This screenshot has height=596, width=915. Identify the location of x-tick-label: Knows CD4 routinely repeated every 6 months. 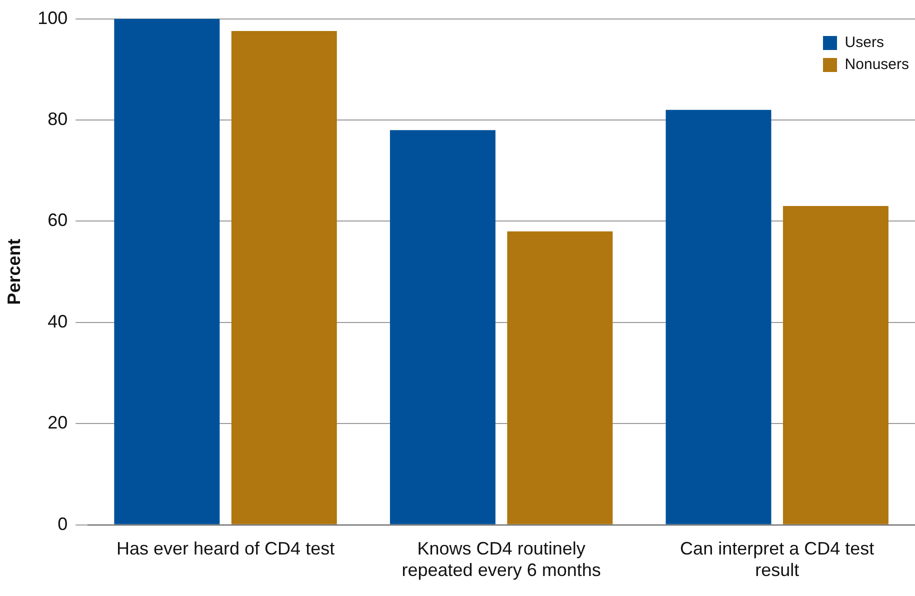
(501, 559).